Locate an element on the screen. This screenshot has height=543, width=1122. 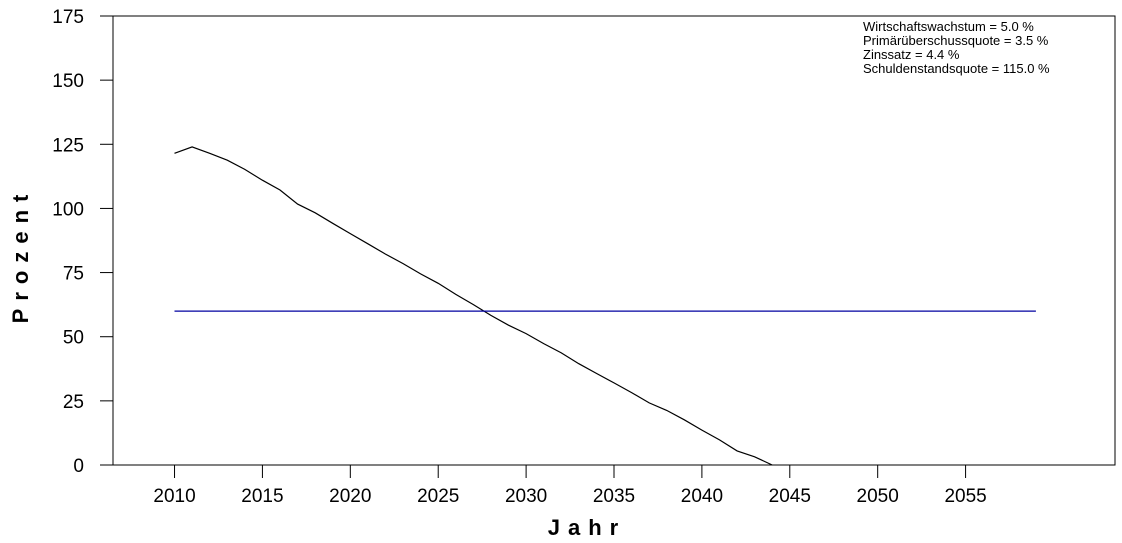
x-axis: 2010 2015 2020 2025 2030 2035 2040 2045 2050 2055 is located at coordinates (570, 486).